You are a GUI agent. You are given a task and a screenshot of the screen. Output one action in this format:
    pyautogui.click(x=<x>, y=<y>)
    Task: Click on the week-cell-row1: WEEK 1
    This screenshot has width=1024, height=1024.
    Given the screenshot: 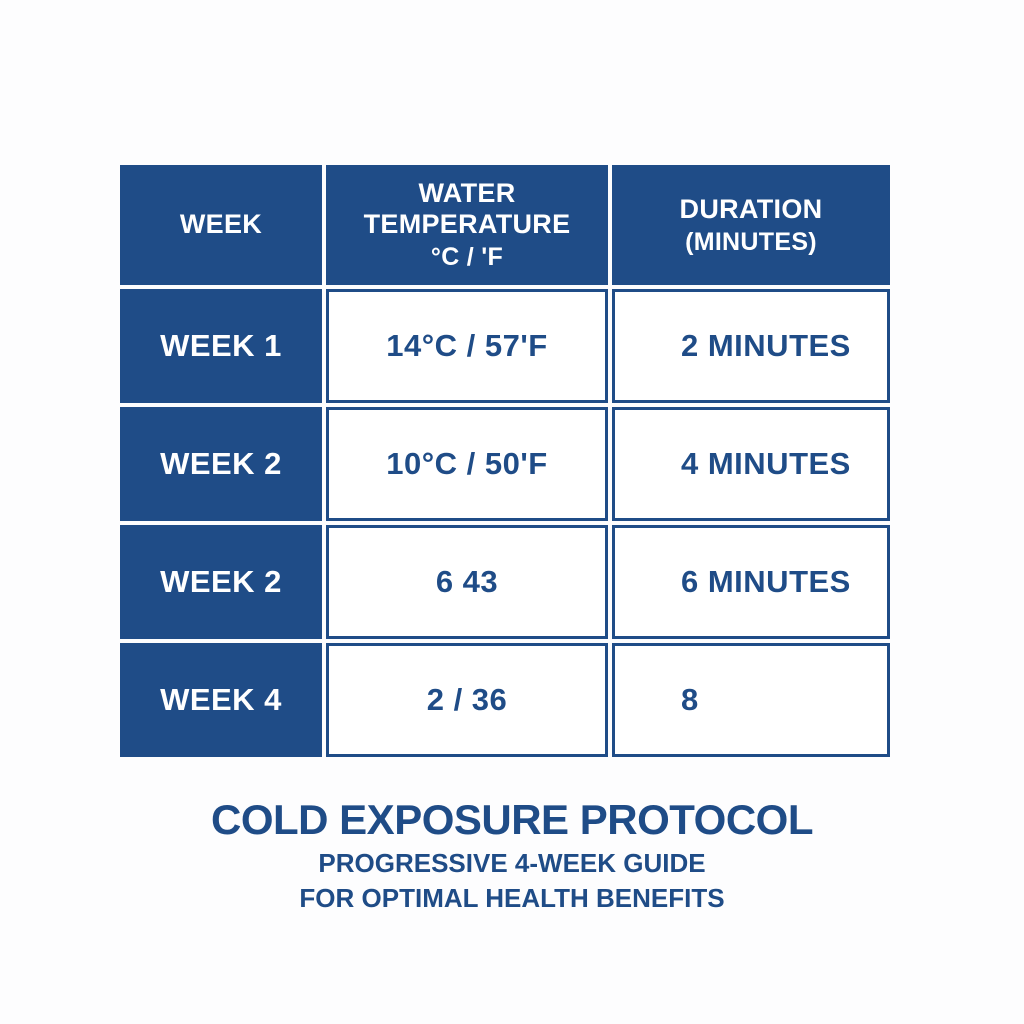 What is the action you would take?
    pyautogui.click(x=221, y=346)
    